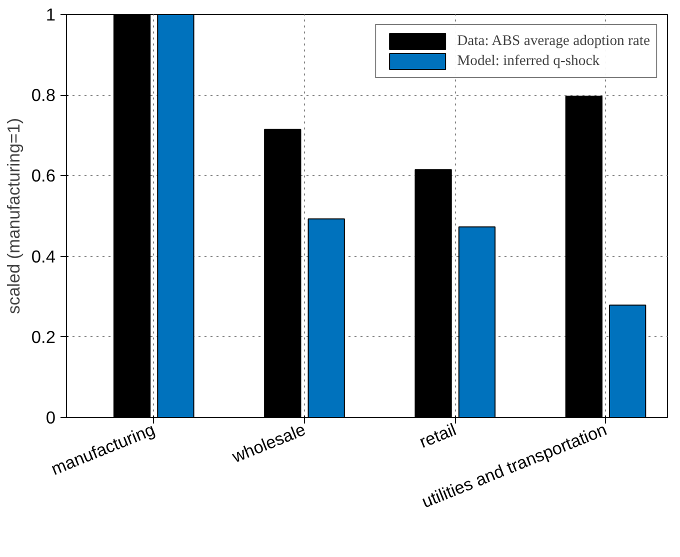 The height and width of the screenshot is (557, 680). What do you see at coordinates (43, 176) in the screenshot?
I see `y-tick-label: 0.6` at bounding box center [43, 176].